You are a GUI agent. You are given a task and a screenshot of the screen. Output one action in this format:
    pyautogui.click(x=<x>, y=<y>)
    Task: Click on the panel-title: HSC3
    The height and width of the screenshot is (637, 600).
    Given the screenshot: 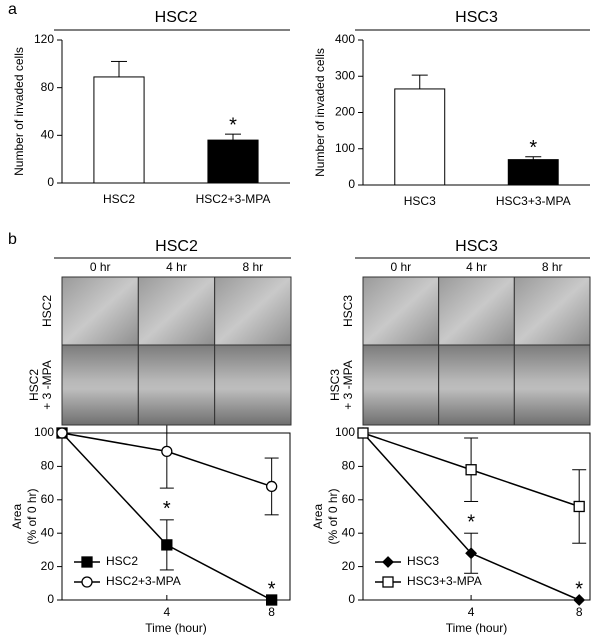 What is the action you would take?
    pyautogui.click(x=476, y=246)
    